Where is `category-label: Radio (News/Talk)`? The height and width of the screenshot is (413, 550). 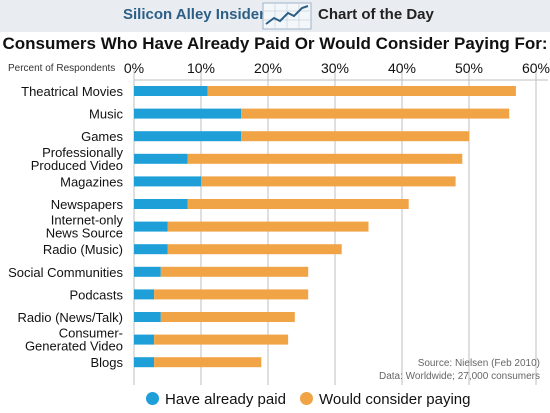 category-label: Radio (News/Talk) is located at coordinates (70, 317).